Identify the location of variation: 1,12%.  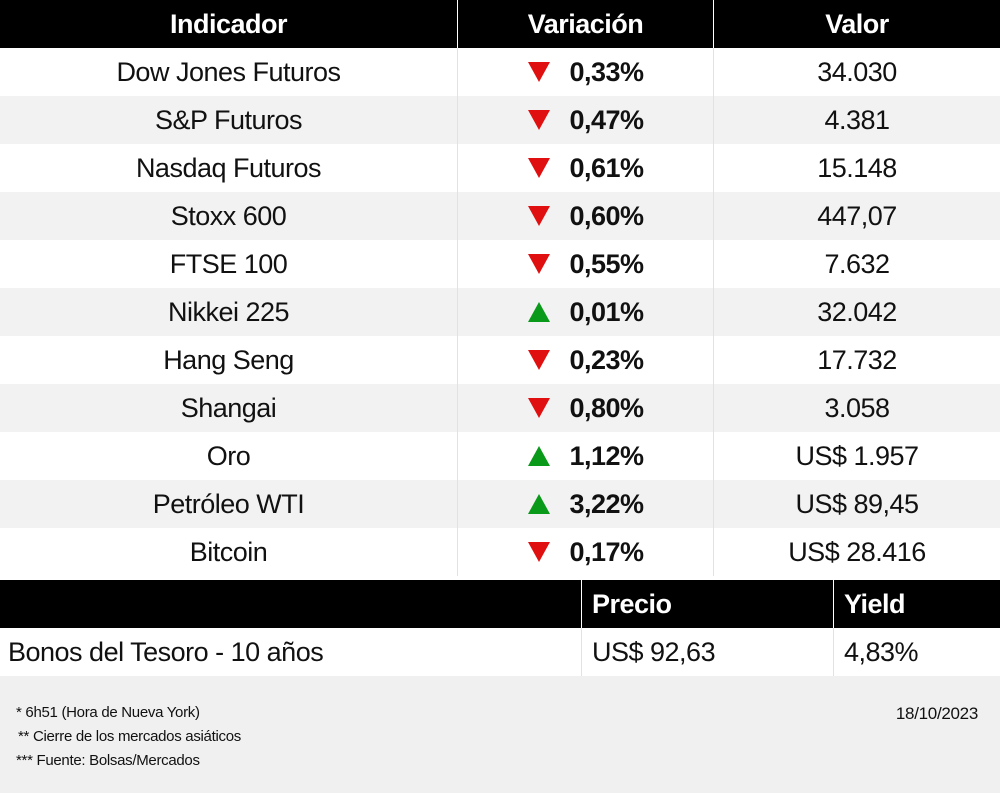
(606, 455).